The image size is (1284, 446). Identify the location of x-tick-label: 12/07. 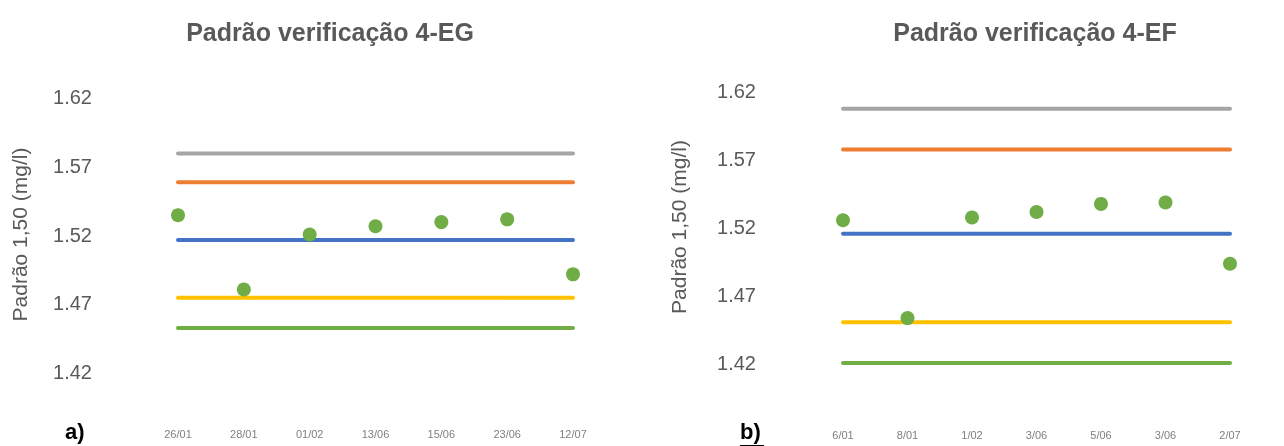
(573, 433).